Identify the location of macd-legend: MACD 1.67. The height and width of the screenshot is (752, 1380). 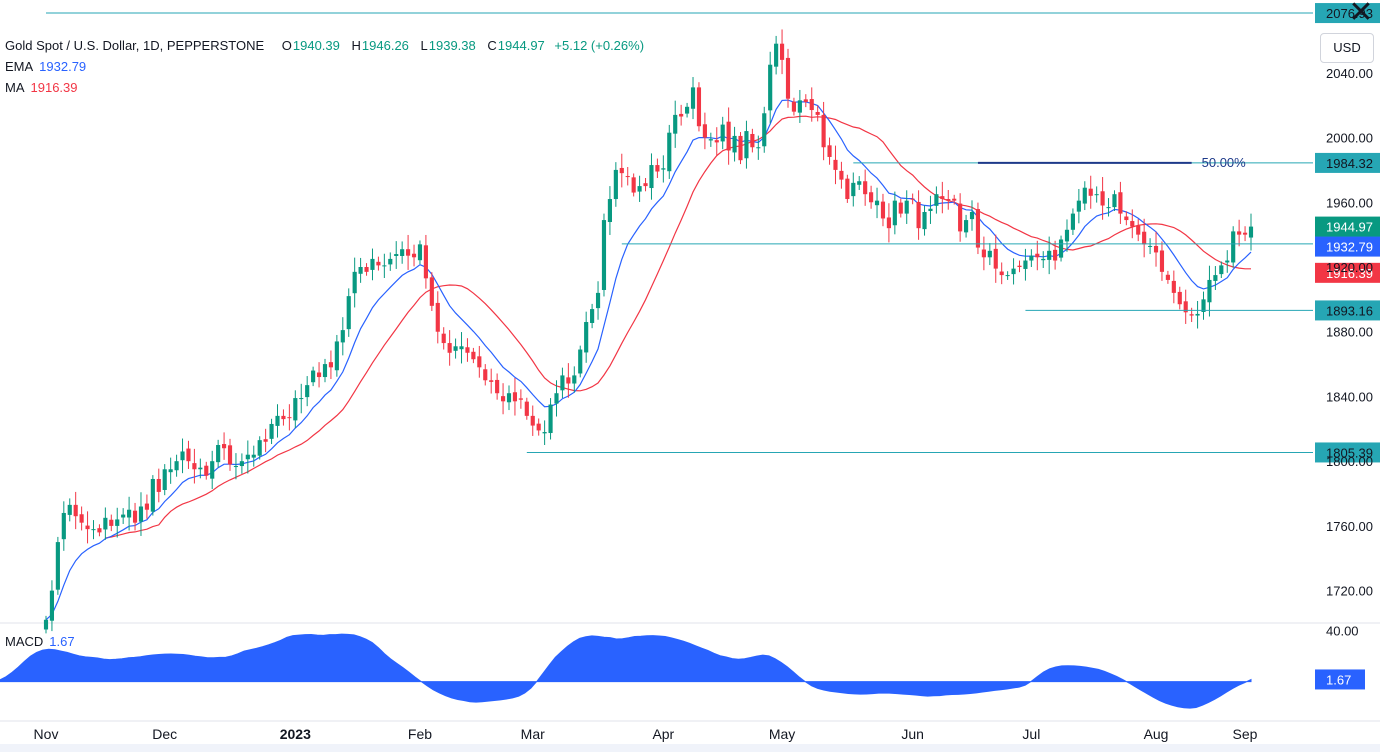
(40, 641).